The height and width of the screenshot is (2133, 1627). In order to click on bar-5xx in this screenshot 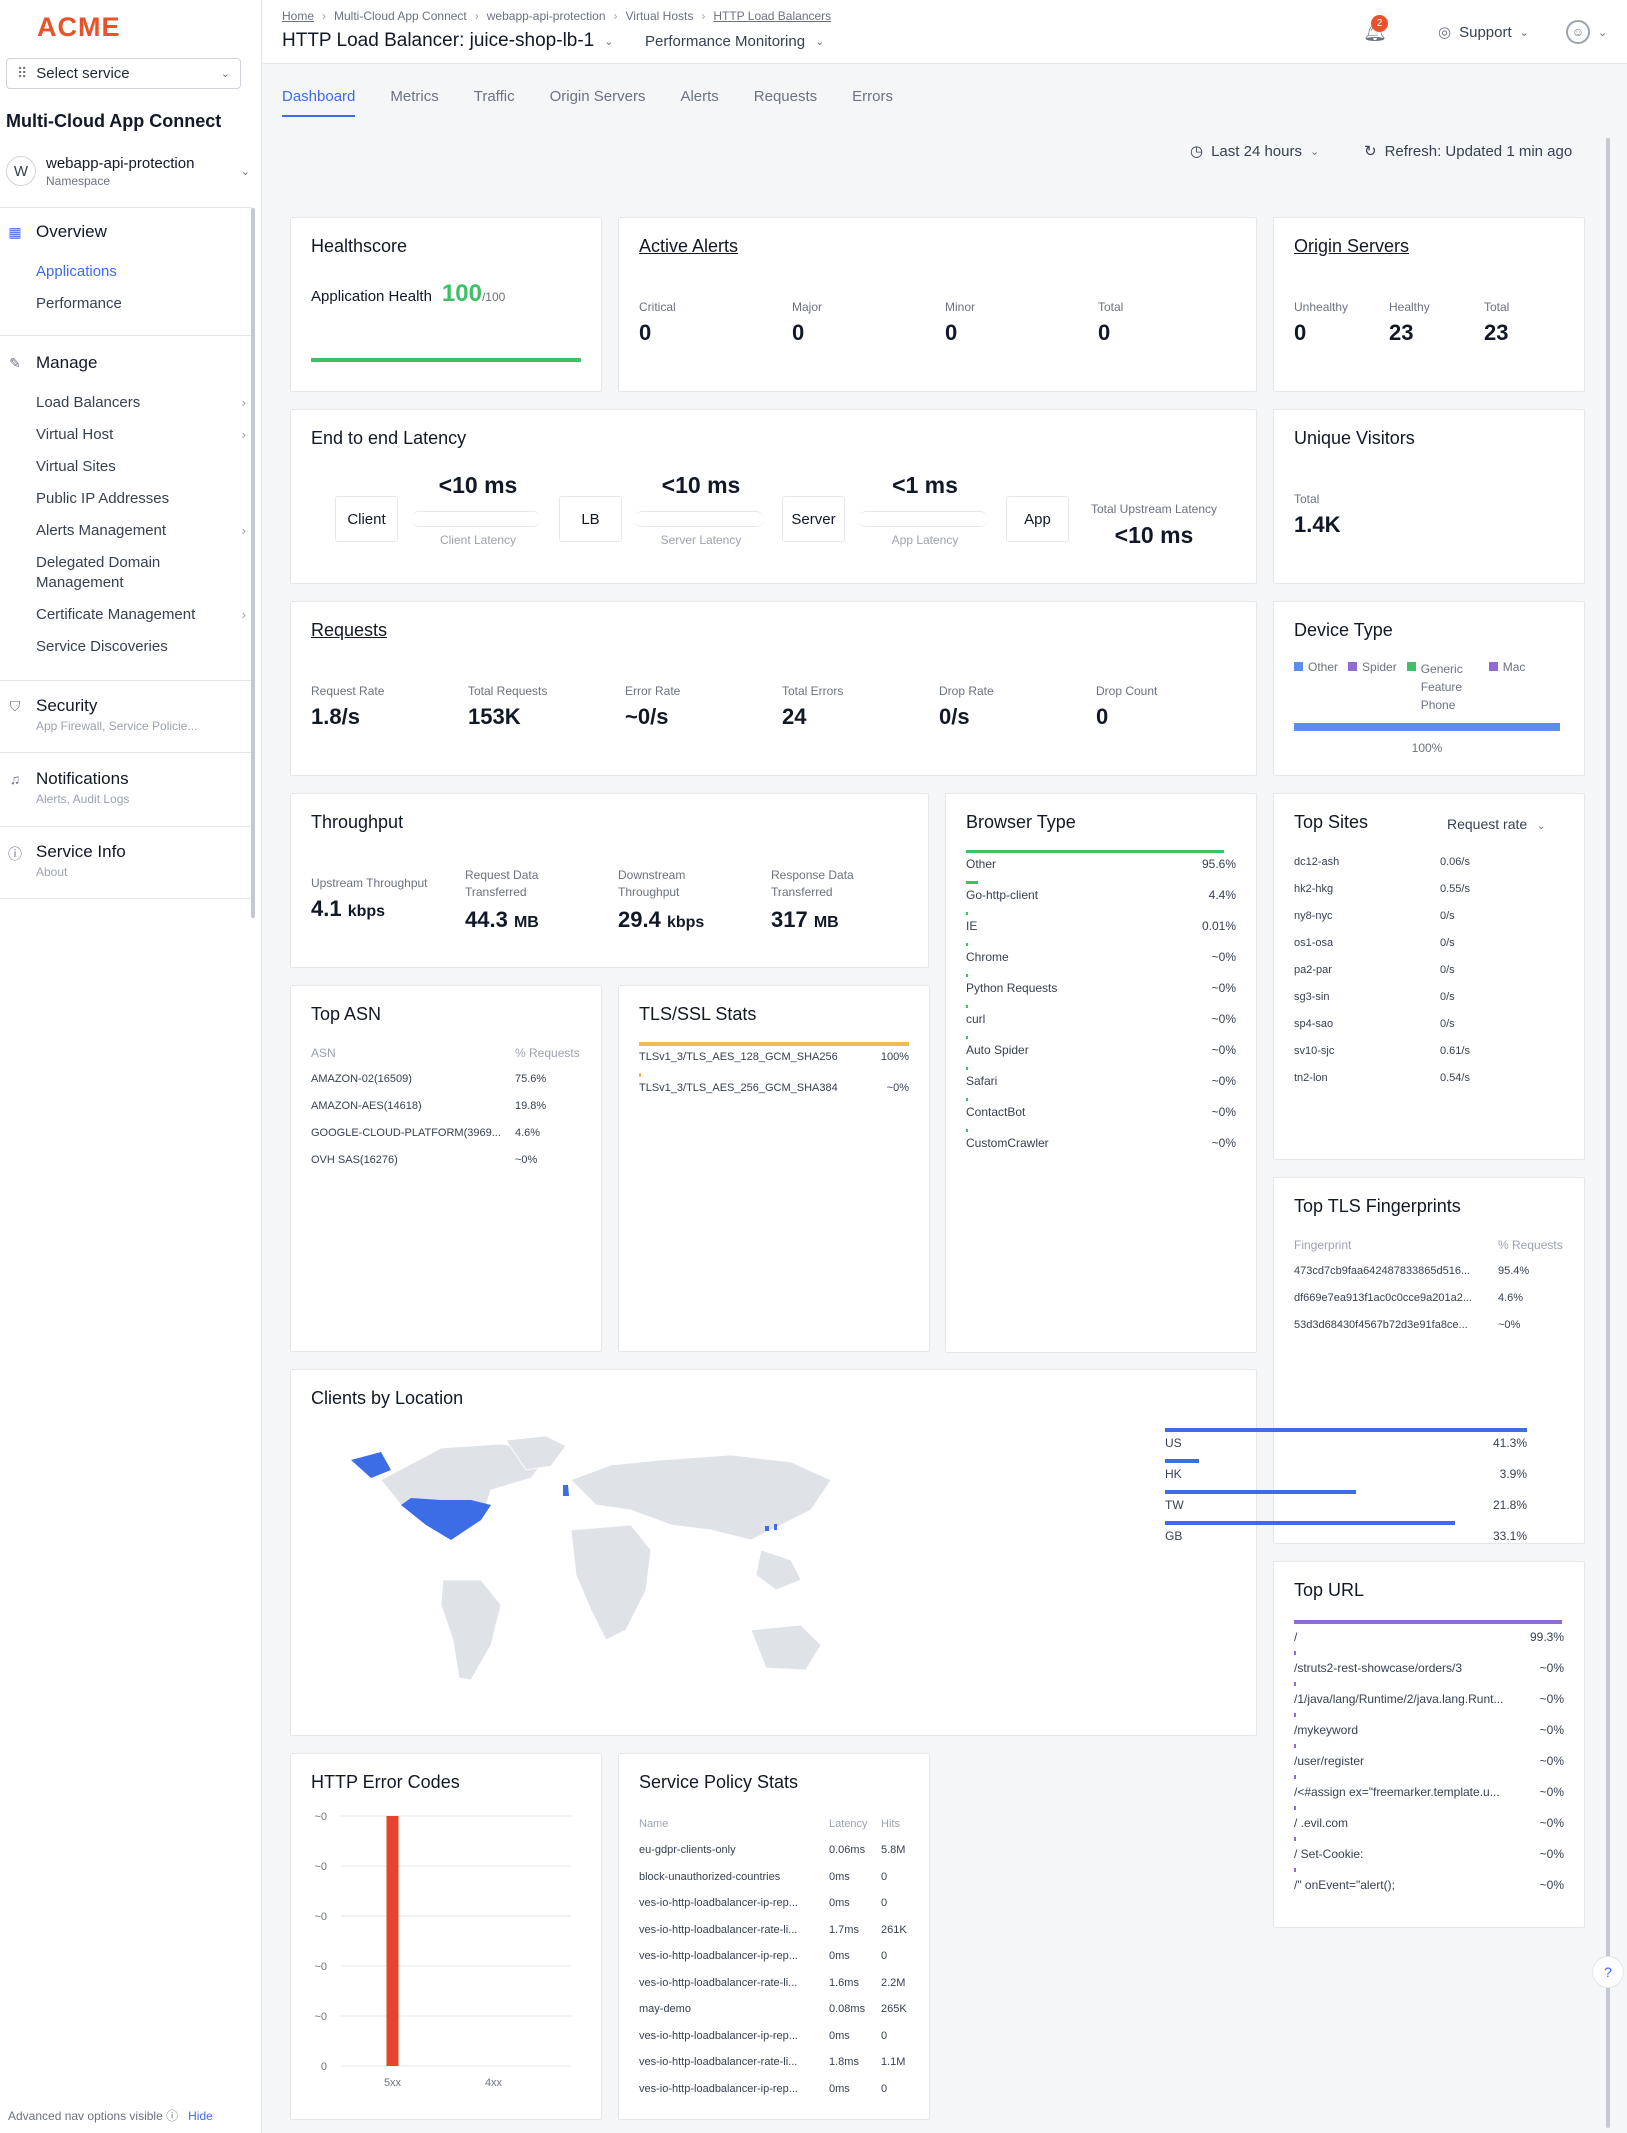, I will do `click(392, 1941)`.